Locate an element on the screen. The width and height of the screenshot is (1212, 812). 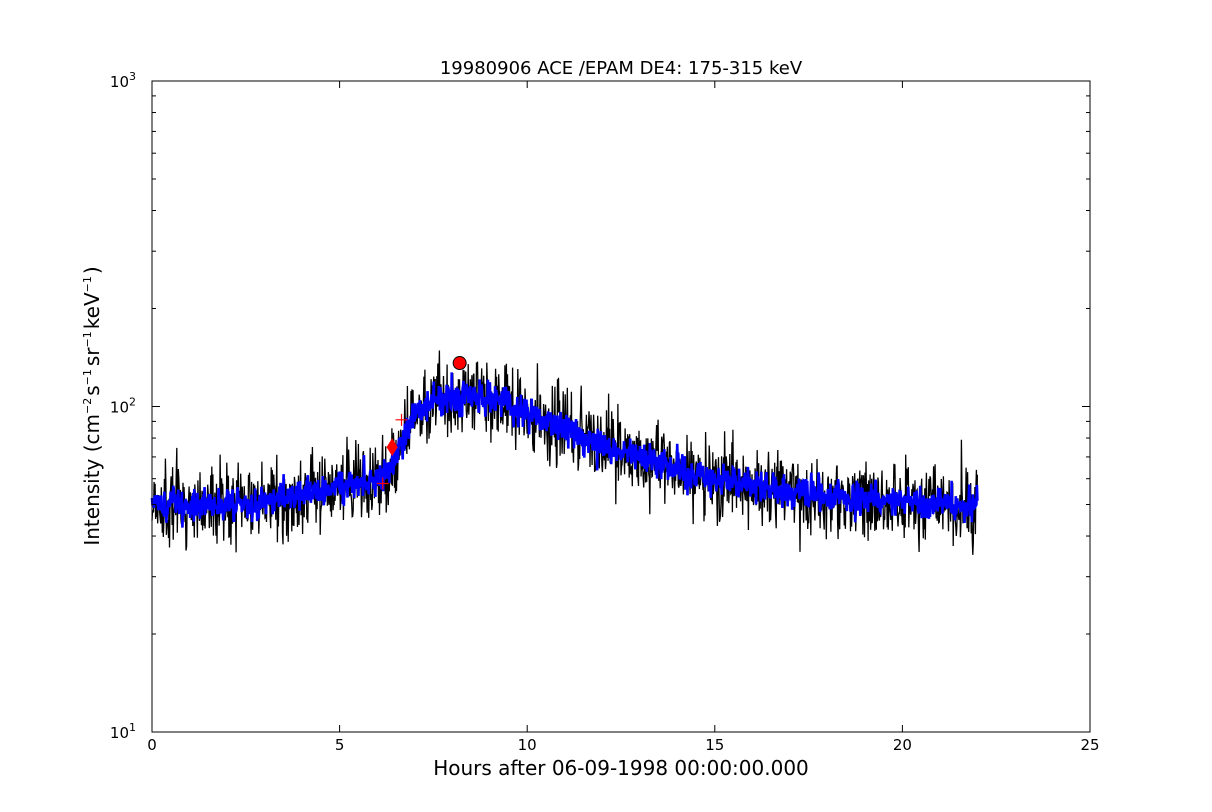
y-label-exponent: −2 is located at coordinates (87, 406).